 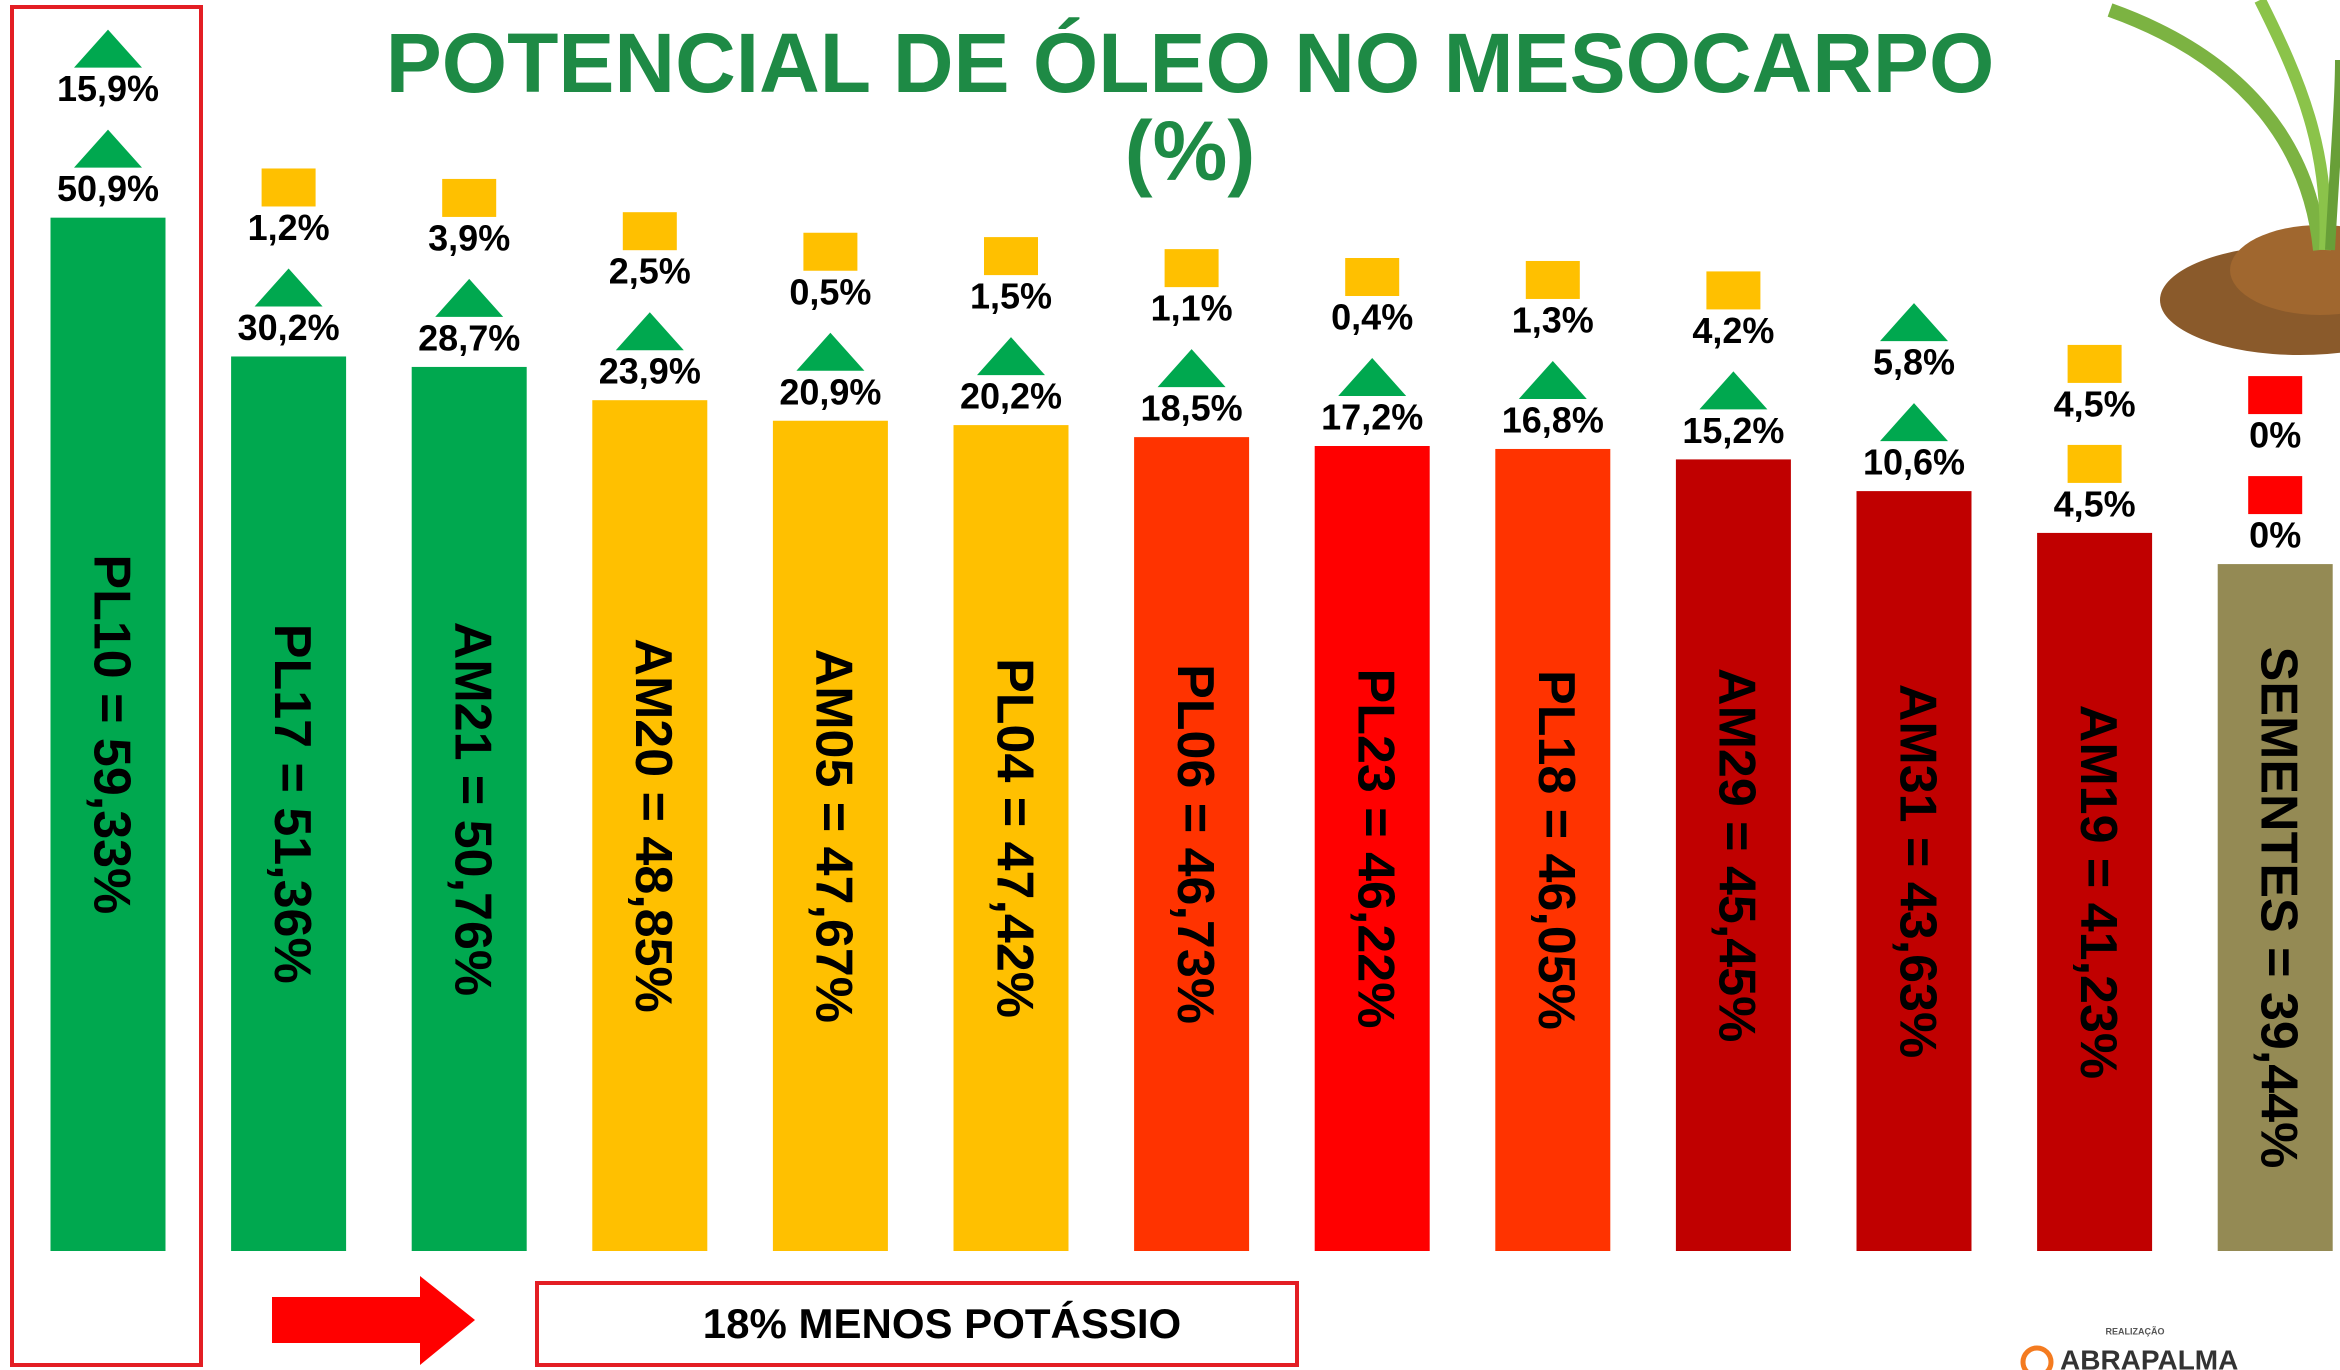 I want to click on plant-decoration, so click(x=2223, y=177).